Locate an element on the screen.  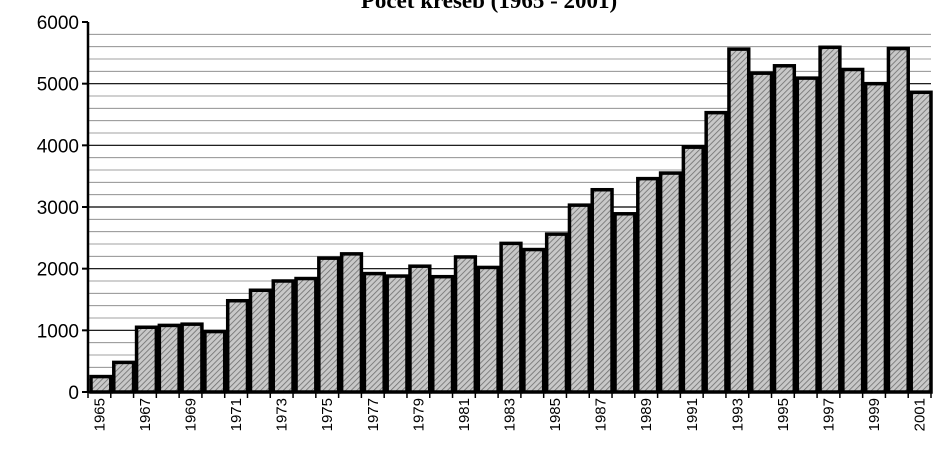
bar-1999 is located at coordinates (875, 237).